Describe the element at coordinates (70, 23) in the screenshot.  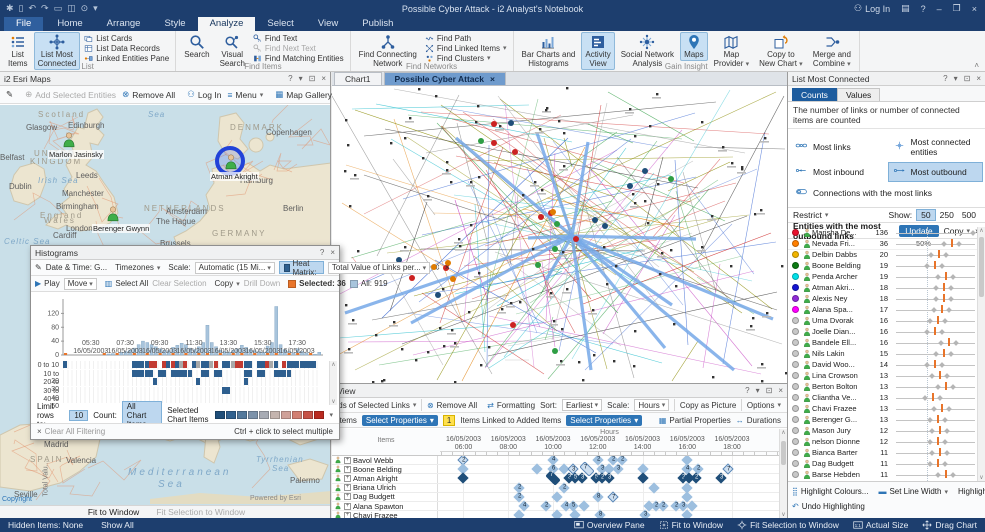
I see `ribbon-tab-home: Home` at that location.